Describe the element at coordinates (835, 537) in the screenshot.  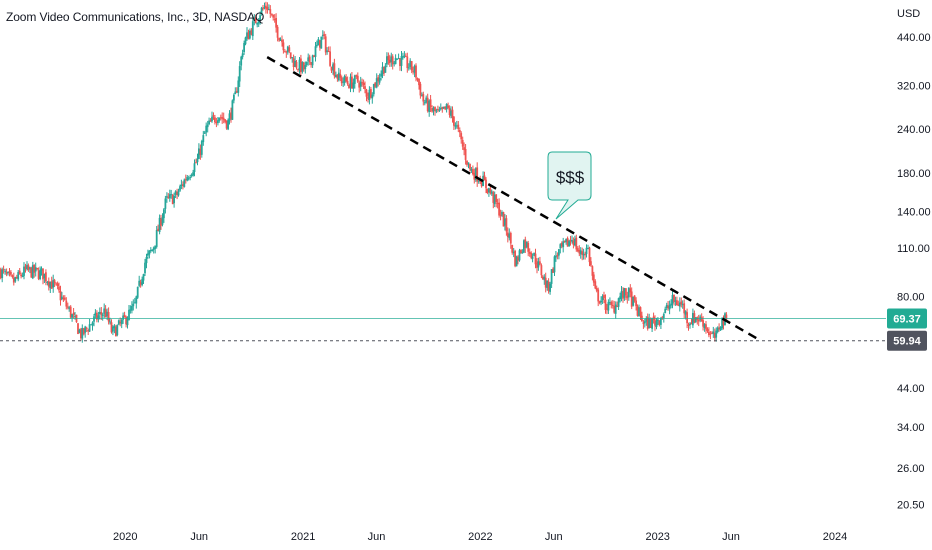
I see `x-tick-label: 2024` at that location.